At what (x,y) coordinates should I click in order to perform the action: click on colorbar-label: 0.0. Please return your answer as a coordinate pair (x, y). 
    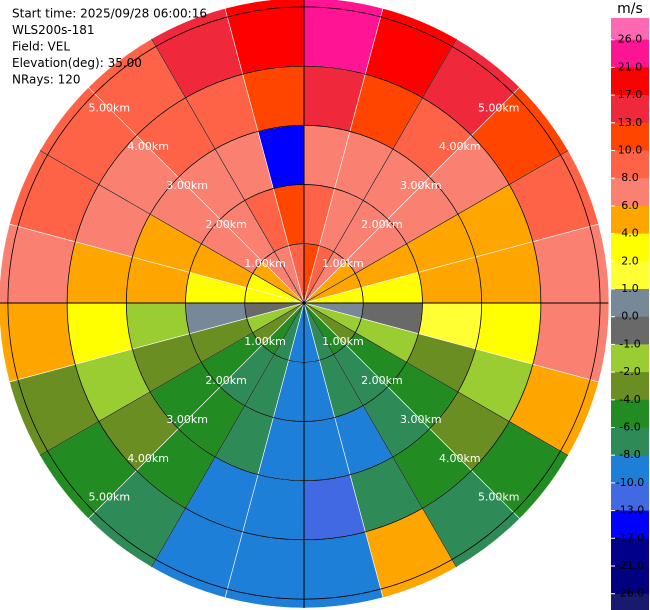
    Looking at the image, I should click on (630, 316).